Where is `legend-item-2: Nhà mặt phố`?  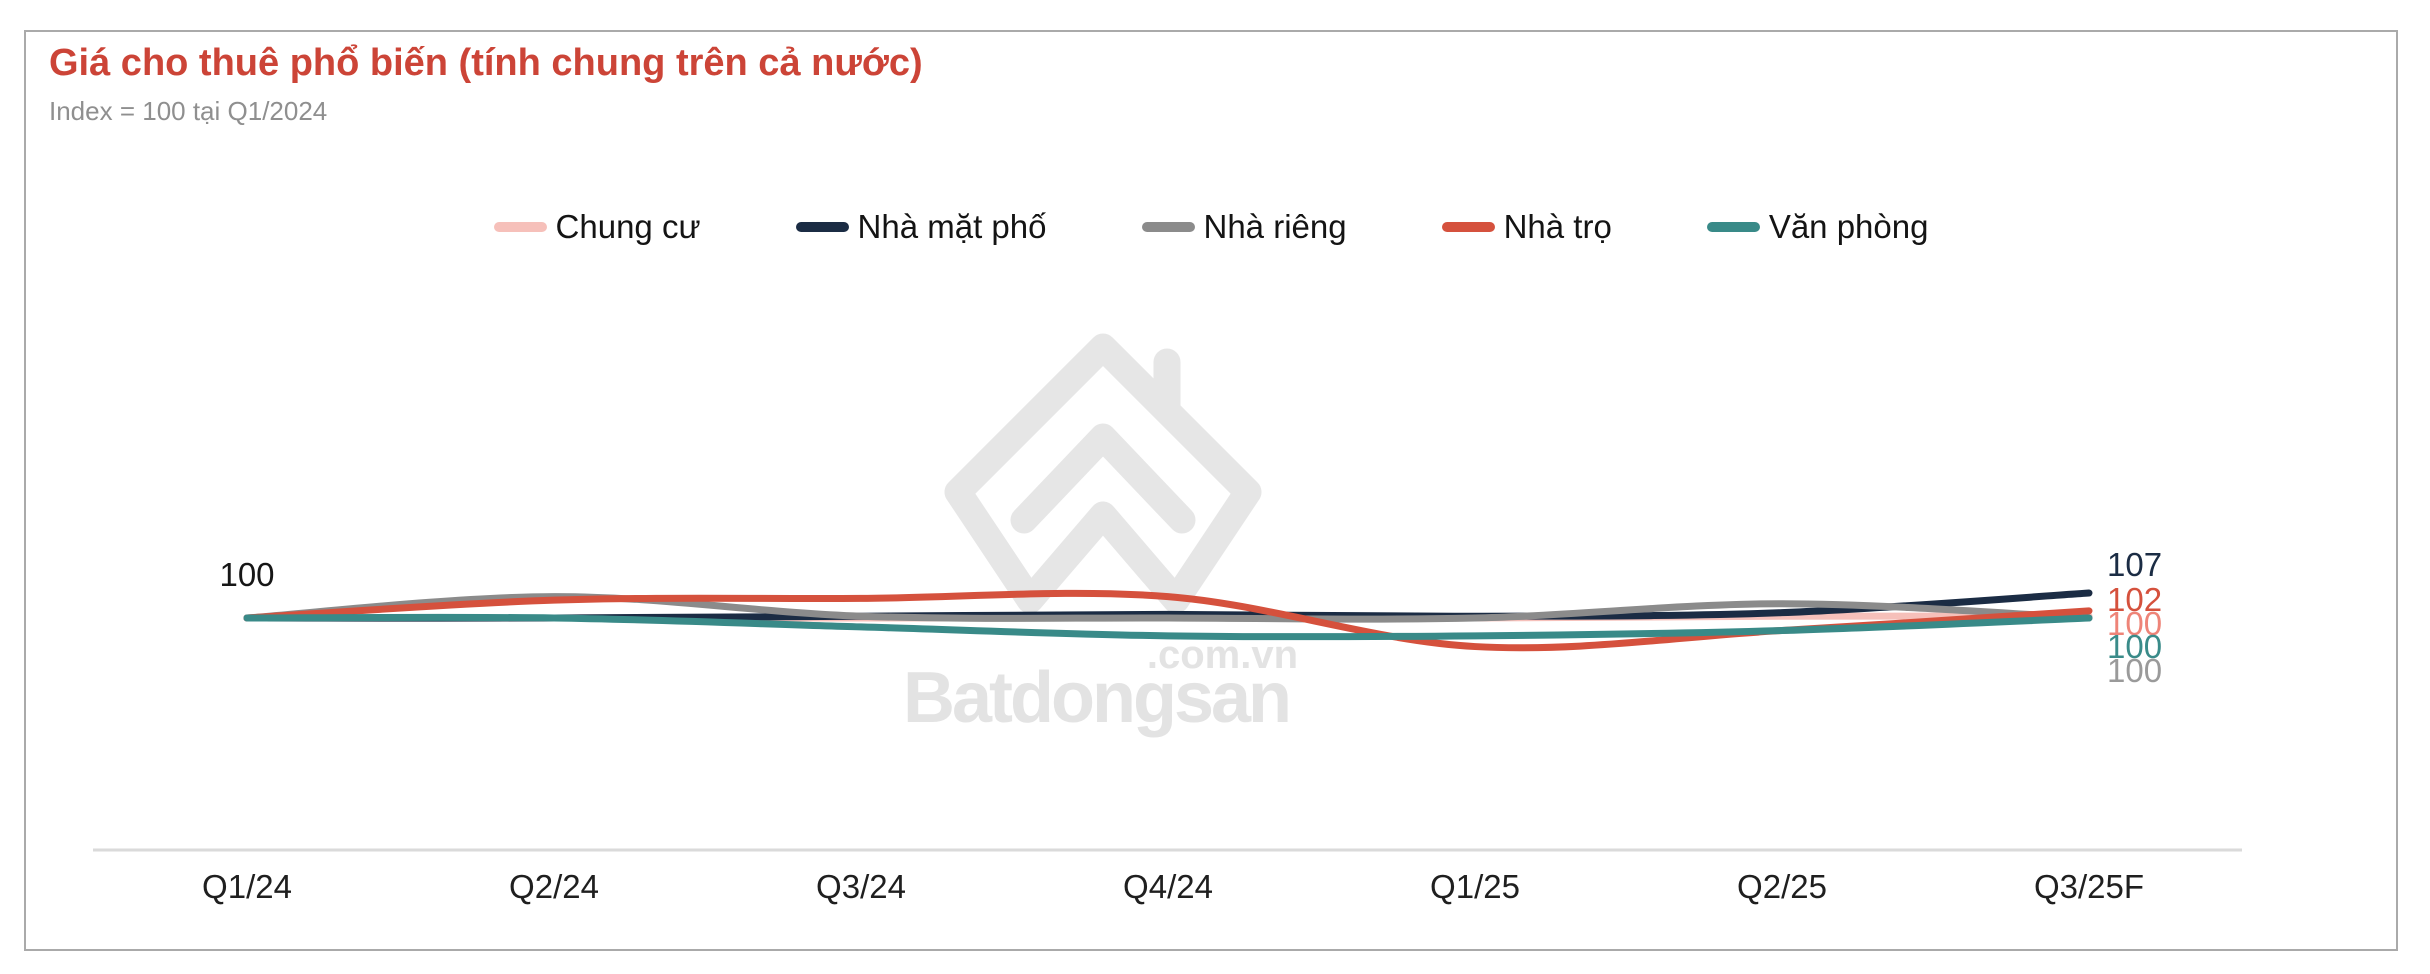 legend-item-2: Nhà mặt phố is located at coordinates (921, 227).